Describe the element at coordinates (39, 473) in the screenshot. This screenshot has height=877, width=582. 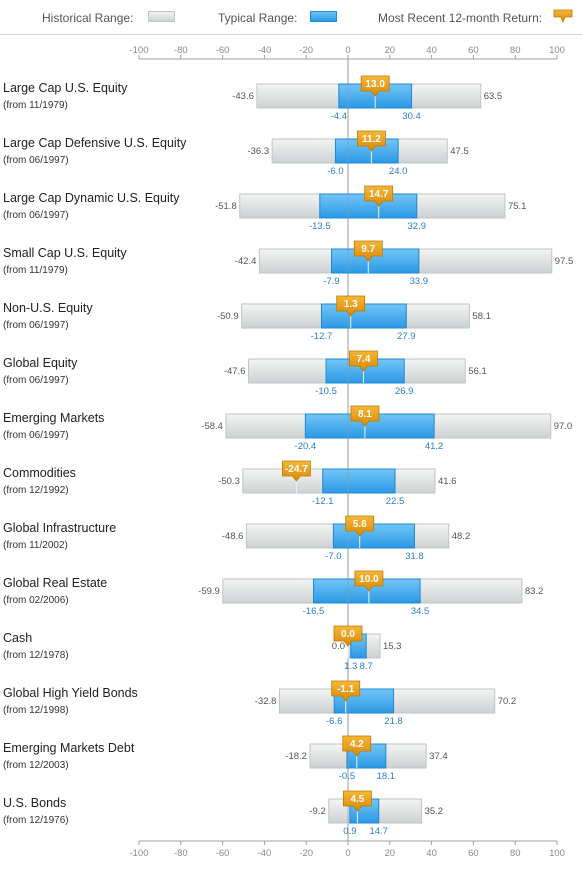
I see `row-title: Commodities` at that location.